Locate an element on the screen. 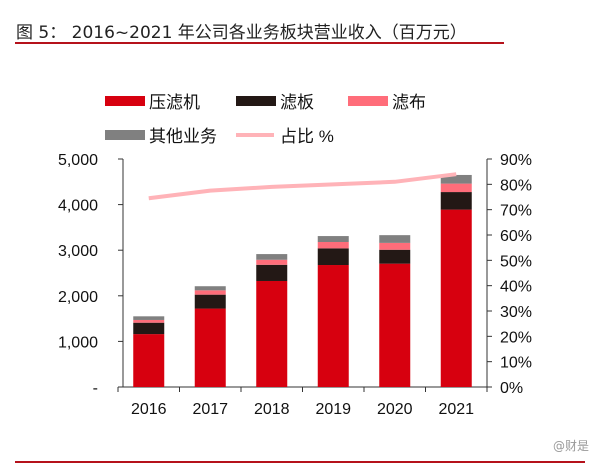  x-tick-label: 2017 is located at coordinates (210, 409).